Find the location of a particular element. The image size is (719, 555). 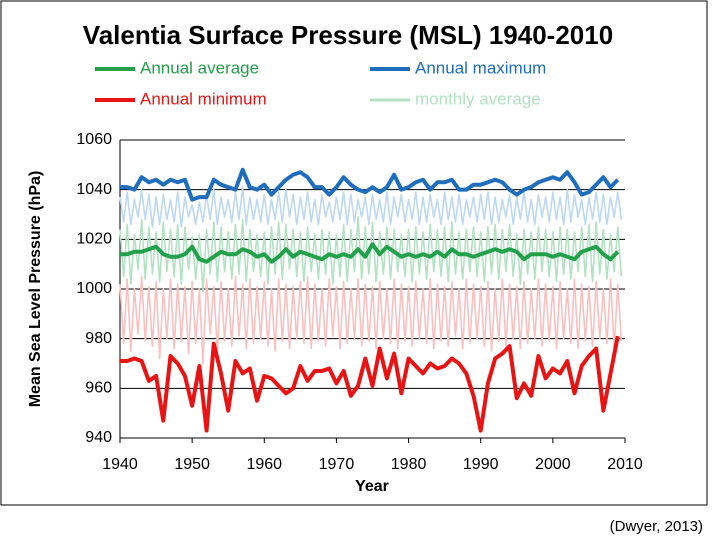

legend-label: Annual maximum is located at coordinates (480, 67).